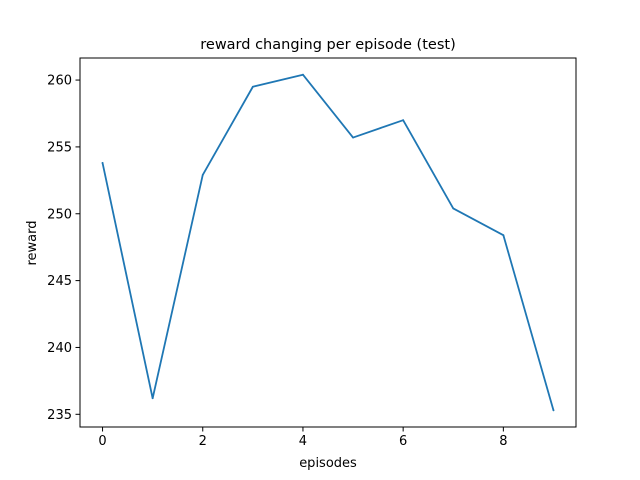  I want to click on chart-title: reward changing per episode (test), so click(327, 45).